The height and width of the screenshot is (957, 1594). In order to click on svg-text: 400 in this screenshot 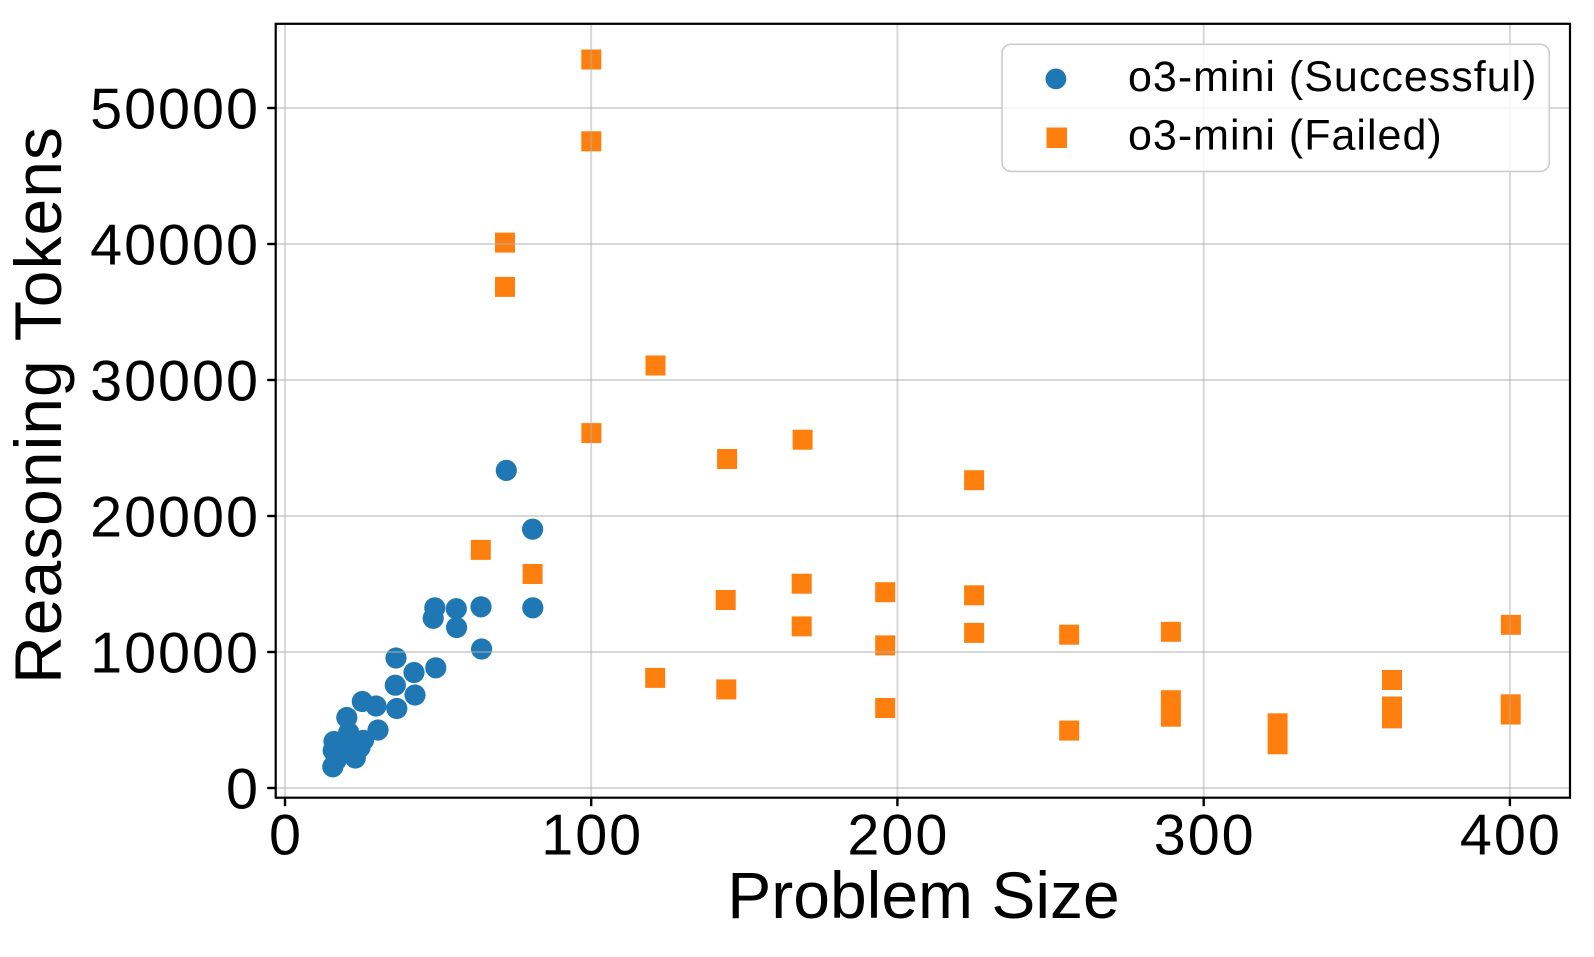, I will do `click(1511, 836)`.